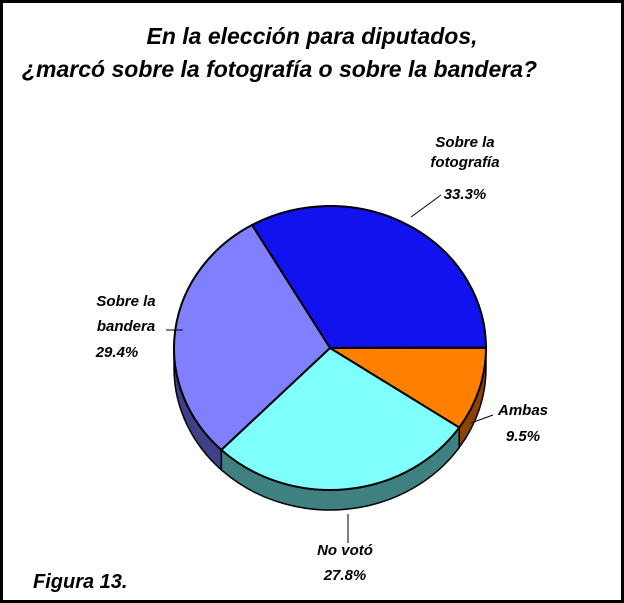  Describe the element at coordinates (523, 436) in the screenshot. I see `slice-value-label: 9.5%` at that location.